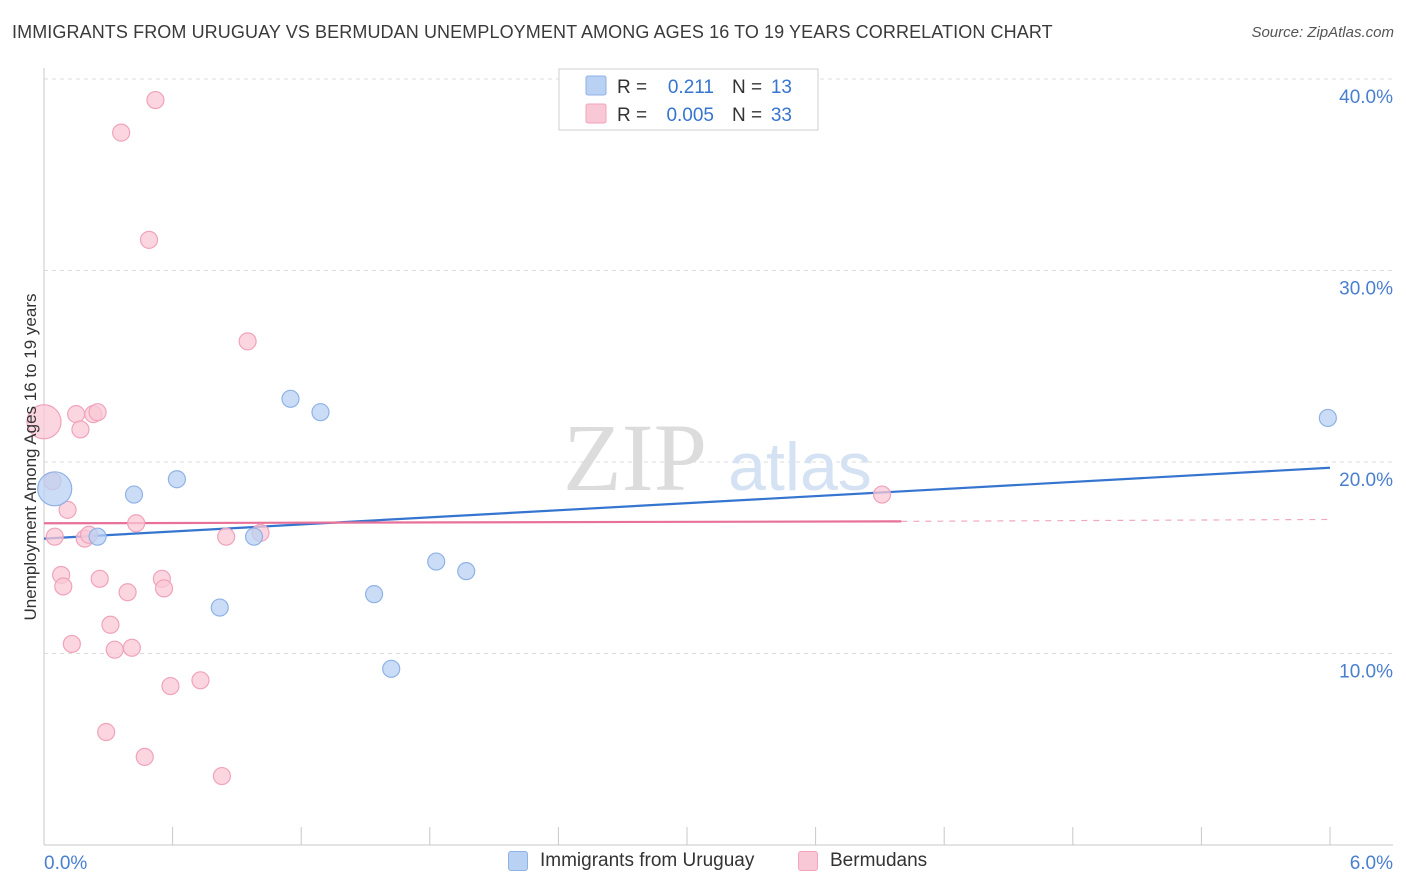  Describe the element at coordinates (1366, 289) in the screenshot. I see `y-tick-label: 30.0%` at that location.